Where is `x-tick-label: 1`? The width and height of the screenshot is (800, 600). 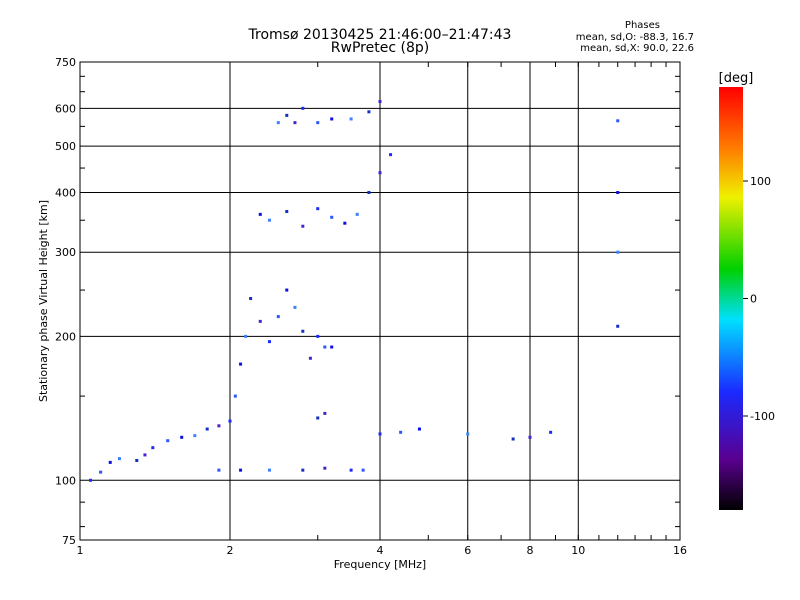 x-tick-label: 1 is located at coordinates (80, 550).